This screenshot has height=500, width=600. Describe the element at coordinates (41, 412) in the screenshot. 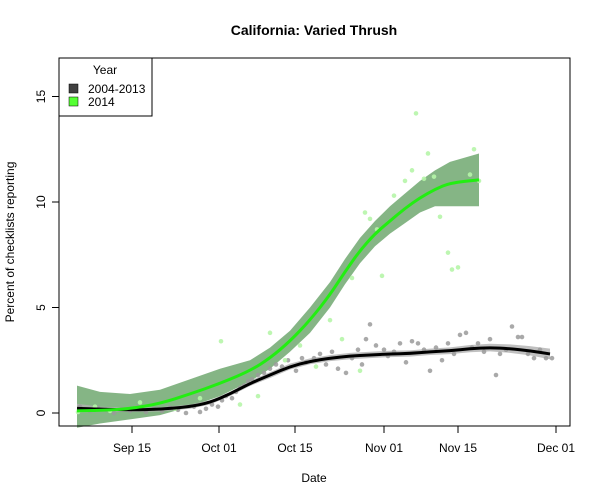

I see `y-tick-label: 0` at that location.